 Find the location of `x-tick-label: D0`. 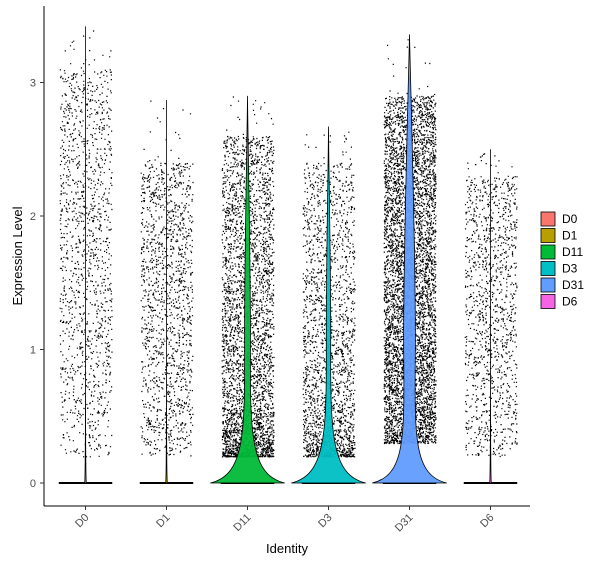

x-tick-label: D0 is located at coordinates (82, 521).